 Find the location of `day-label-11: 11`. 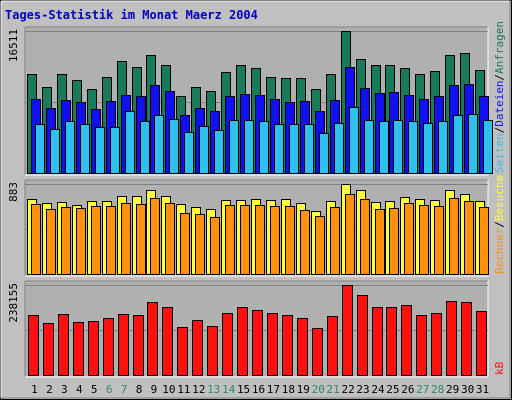

day-label-11: 11 is located at coordinates (183, 389).